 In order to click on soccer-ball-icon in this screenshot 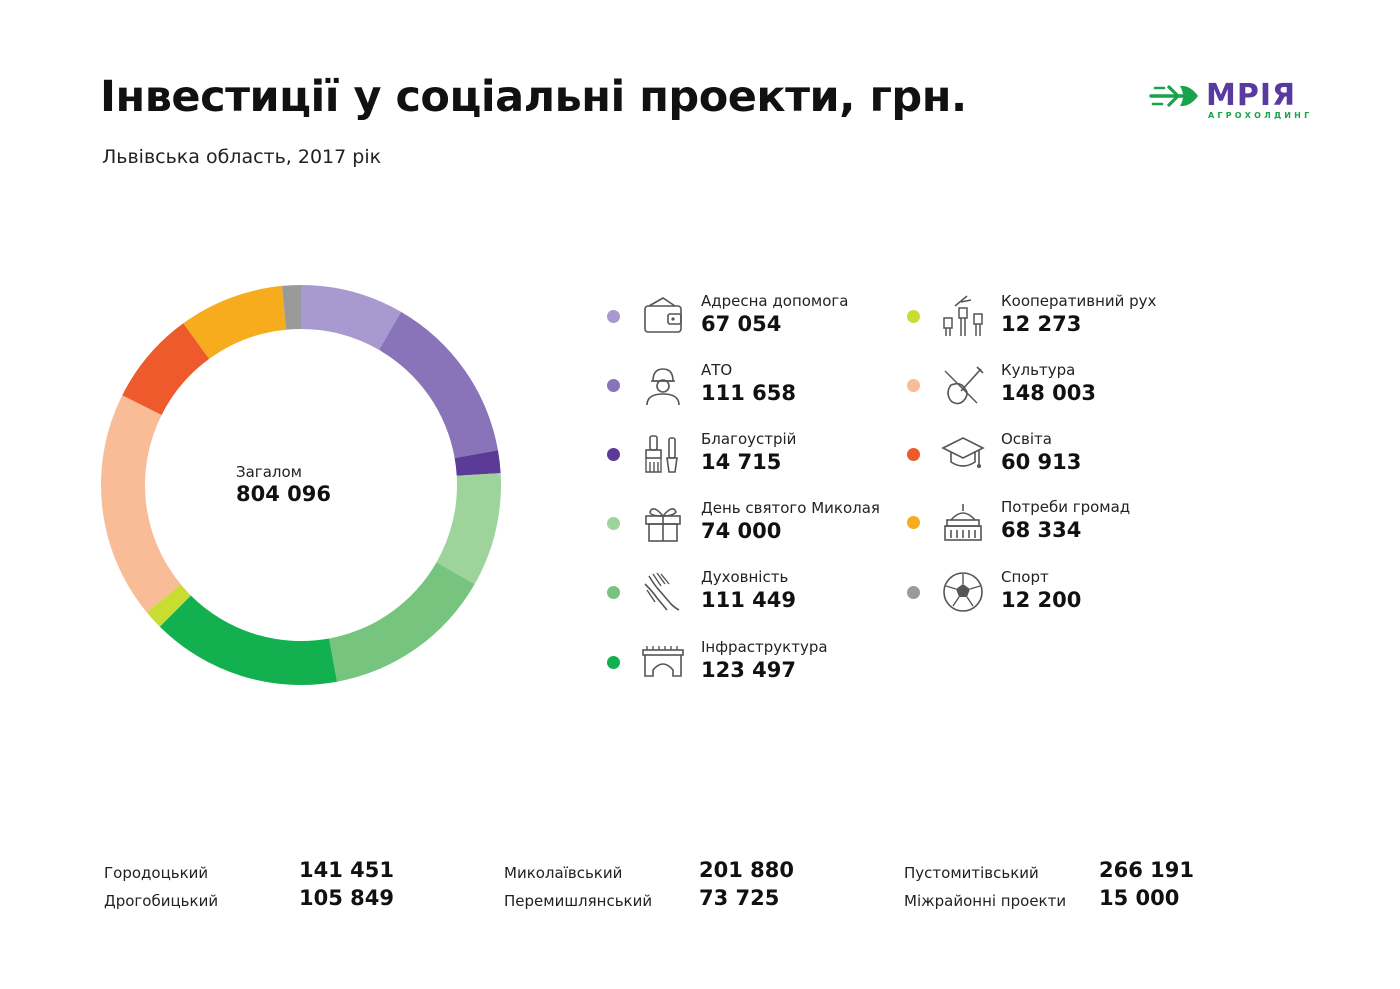, I will do `click(963, 592)`.